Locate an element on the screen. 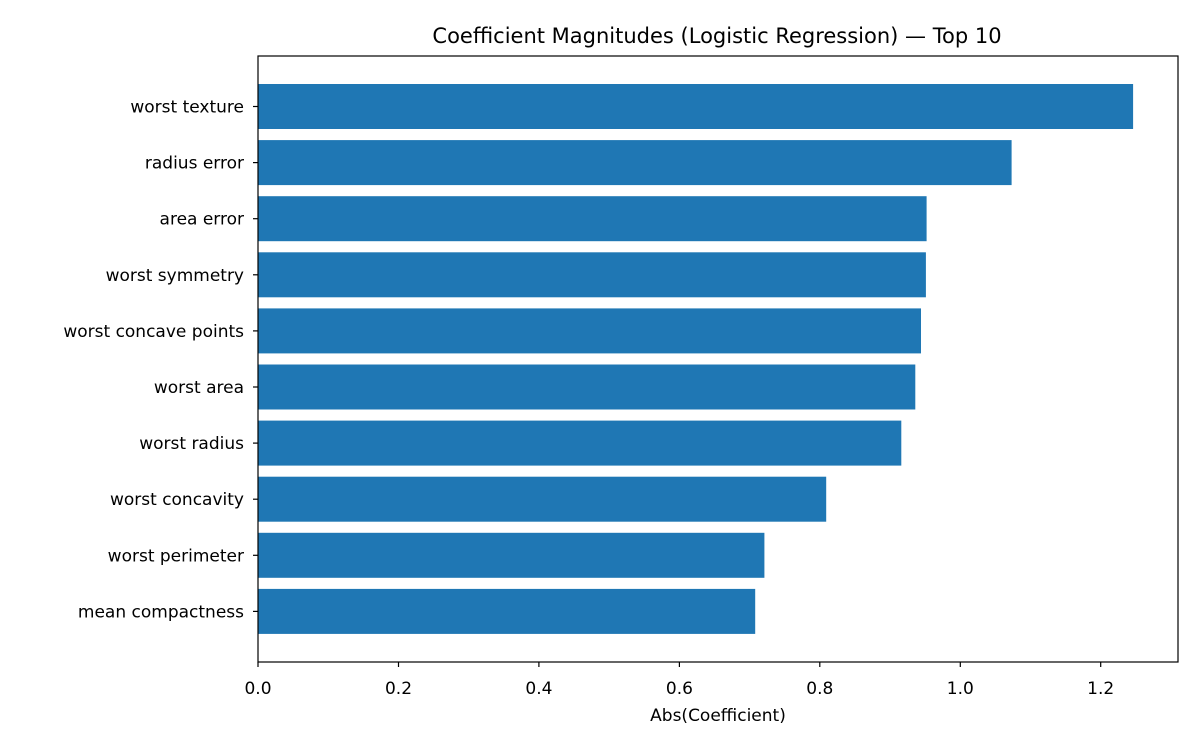 The width and height of the screenshot is (1200, 750). x-tick-label: 0.0 is located at coordinates (257, 689).